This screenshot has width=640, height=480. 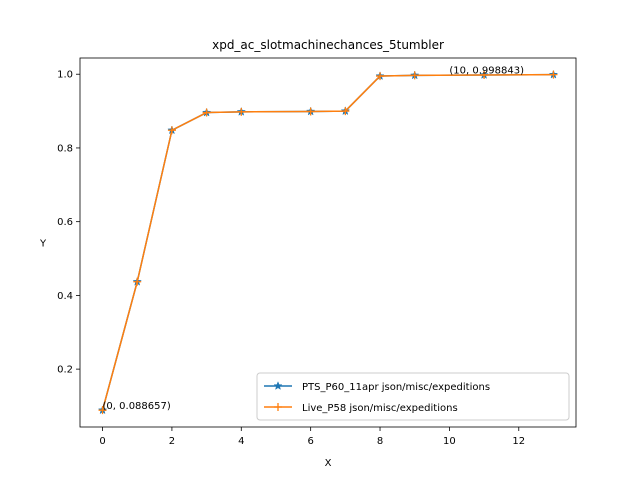 What do you see at coordinates (65, 370) in the screenshot?
I see `y-tick-label: 0.2` at bounding box center [65, 370].